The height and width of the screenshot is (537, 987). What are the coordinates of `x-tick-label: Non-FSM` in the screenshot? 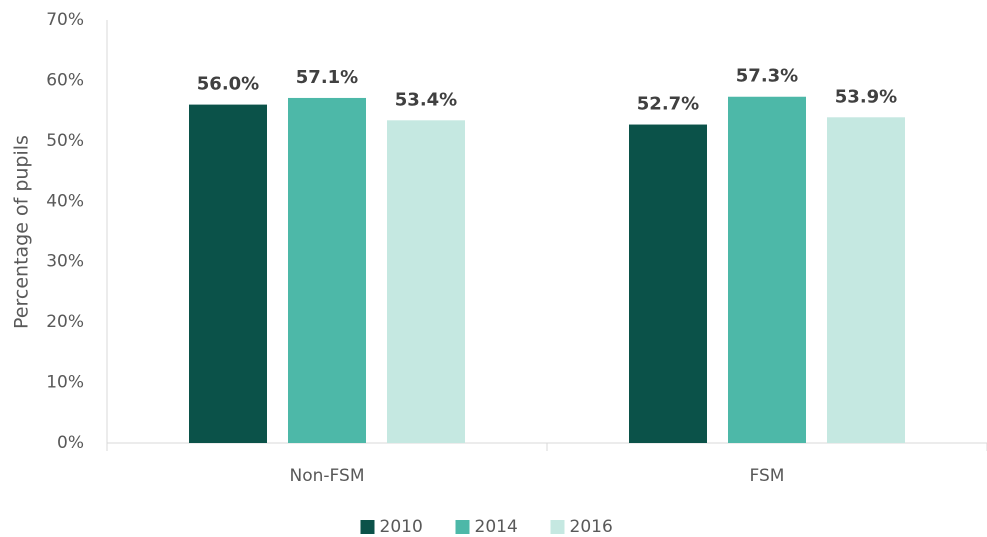 It's located at (327, 476).